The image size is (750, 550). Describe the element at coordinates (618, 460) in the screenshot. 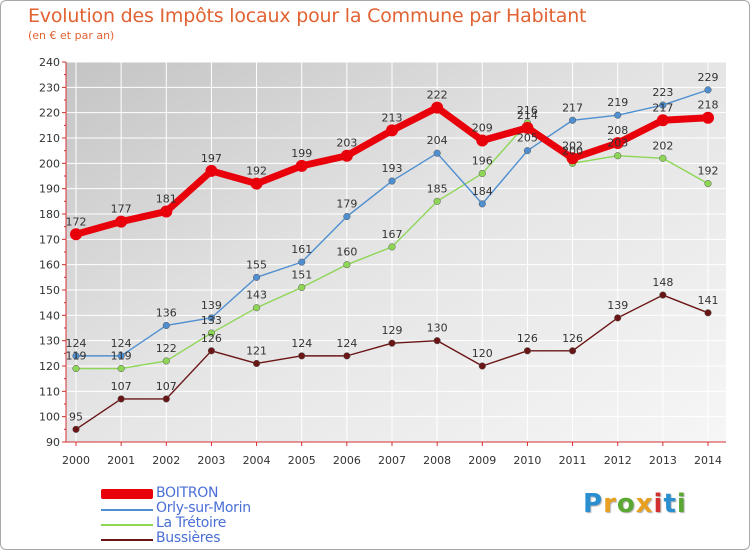

I see `x-tick-label: 2012` at that location.